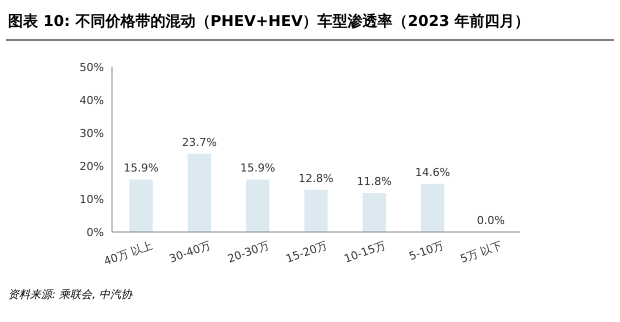 Image resolution: width=620 pixels, height=322 pixels. I want to click on y-tick-label: 40%, so click(92, 100).